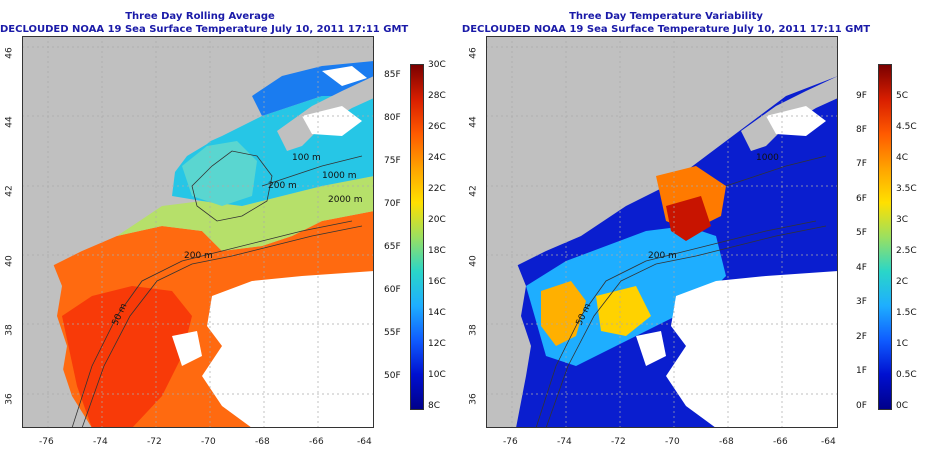 Image resolution: width=950 pixels, height=475 pixels. What do you see at coordinates (902, 96) in the screenshot?
I see `right-cbar-c-label: 5C` at bounding box center [902, 96].